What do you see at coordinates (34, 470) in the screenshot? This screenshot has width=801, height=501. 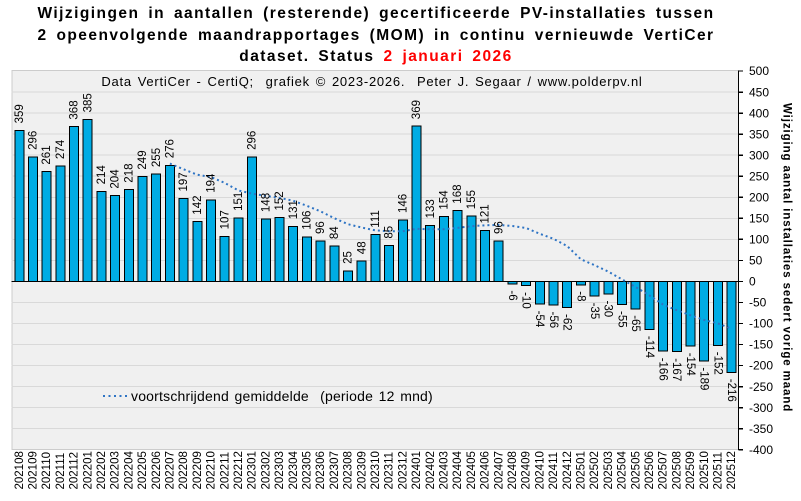 I see `svg-text: 202109` at bounding box center [34, 470].